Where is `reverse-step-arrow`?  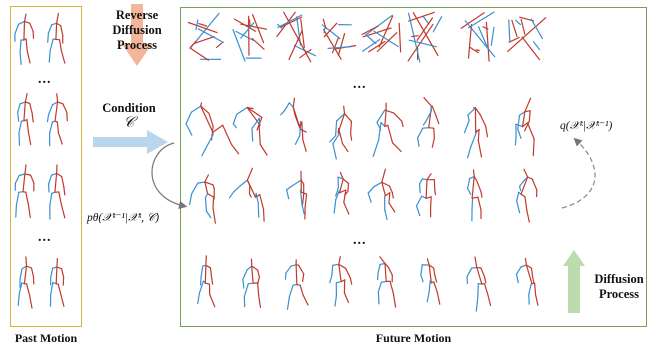 reverse-step-arrow is located at coordinates (169, 175).